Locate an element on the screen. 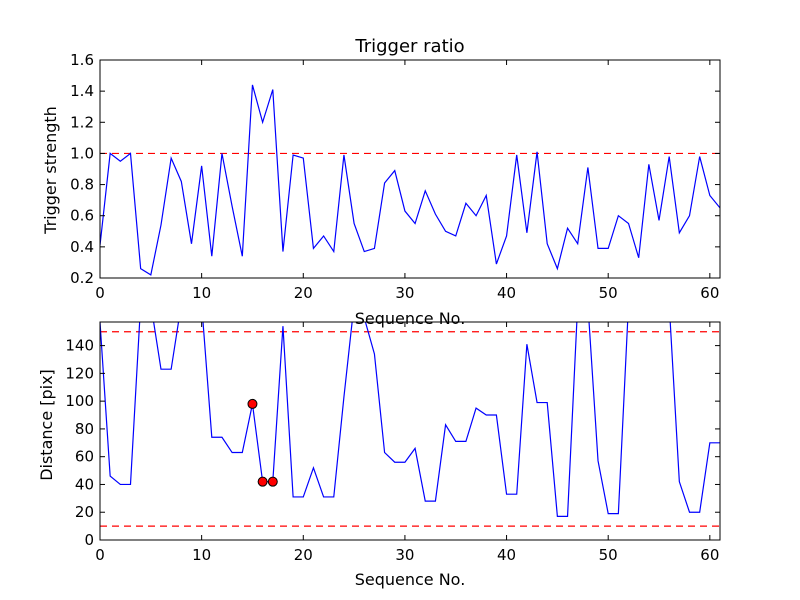  bottom-y-tick-label: 140 is located at coordinates (79, 346).